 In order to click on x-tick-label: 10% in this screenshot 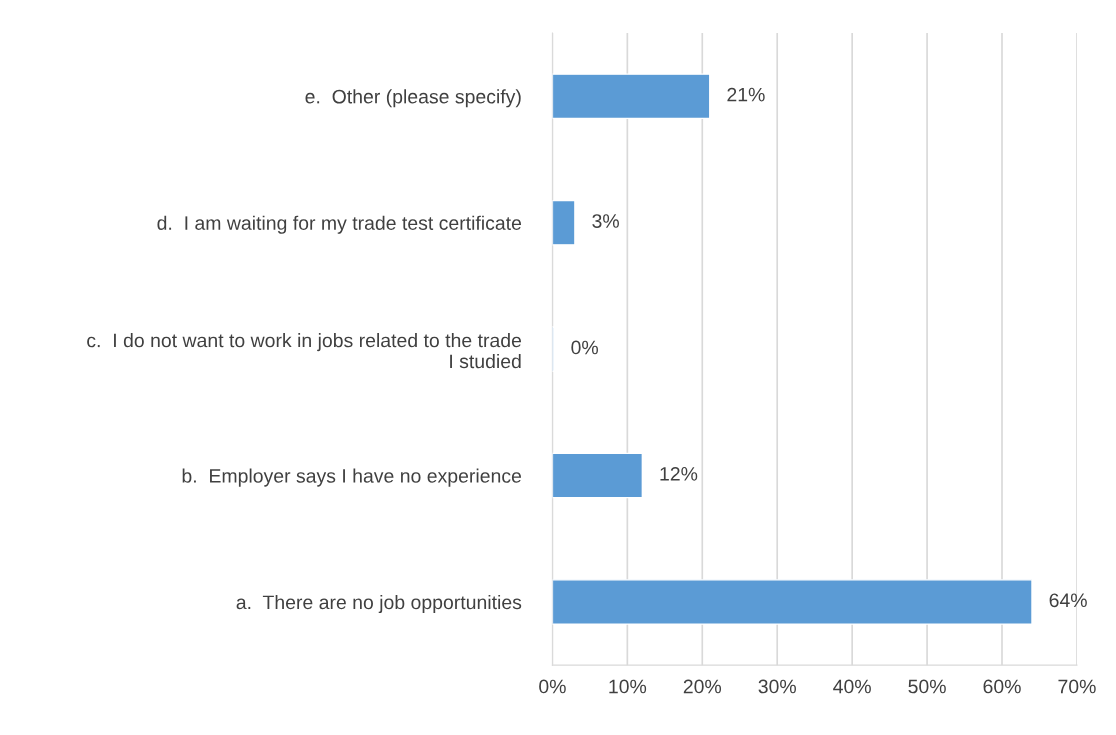, I will do `click(628, 686)`.